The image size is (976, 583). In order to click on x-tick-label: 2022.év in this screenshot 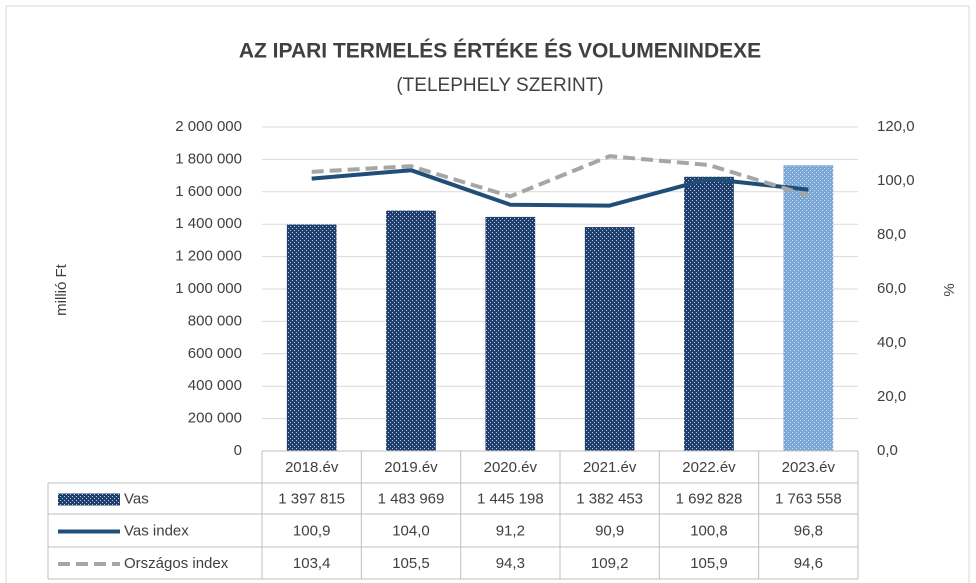, I will do `click(709, 467)`.